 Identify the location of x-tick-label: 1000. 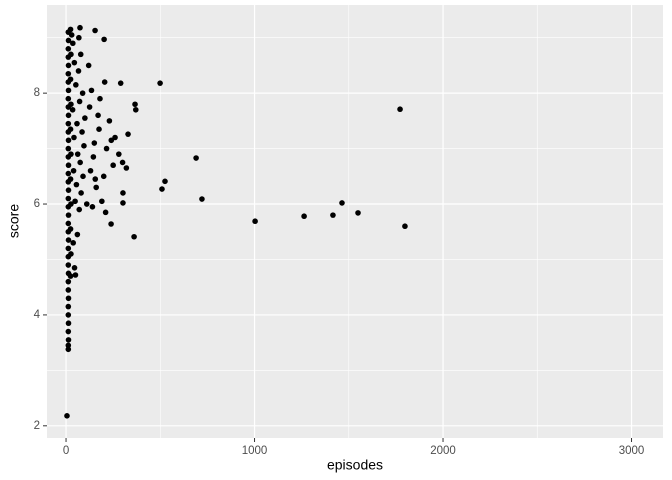
(255, 451).